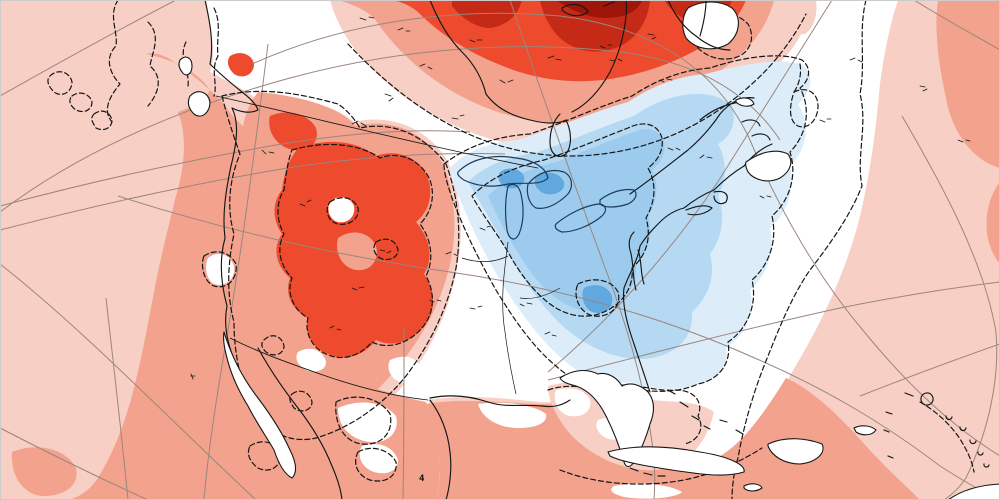 Image resolution: width=1000 pixels, height=500 pixels. I want to click on cool-medium-core, so click(576, 220).